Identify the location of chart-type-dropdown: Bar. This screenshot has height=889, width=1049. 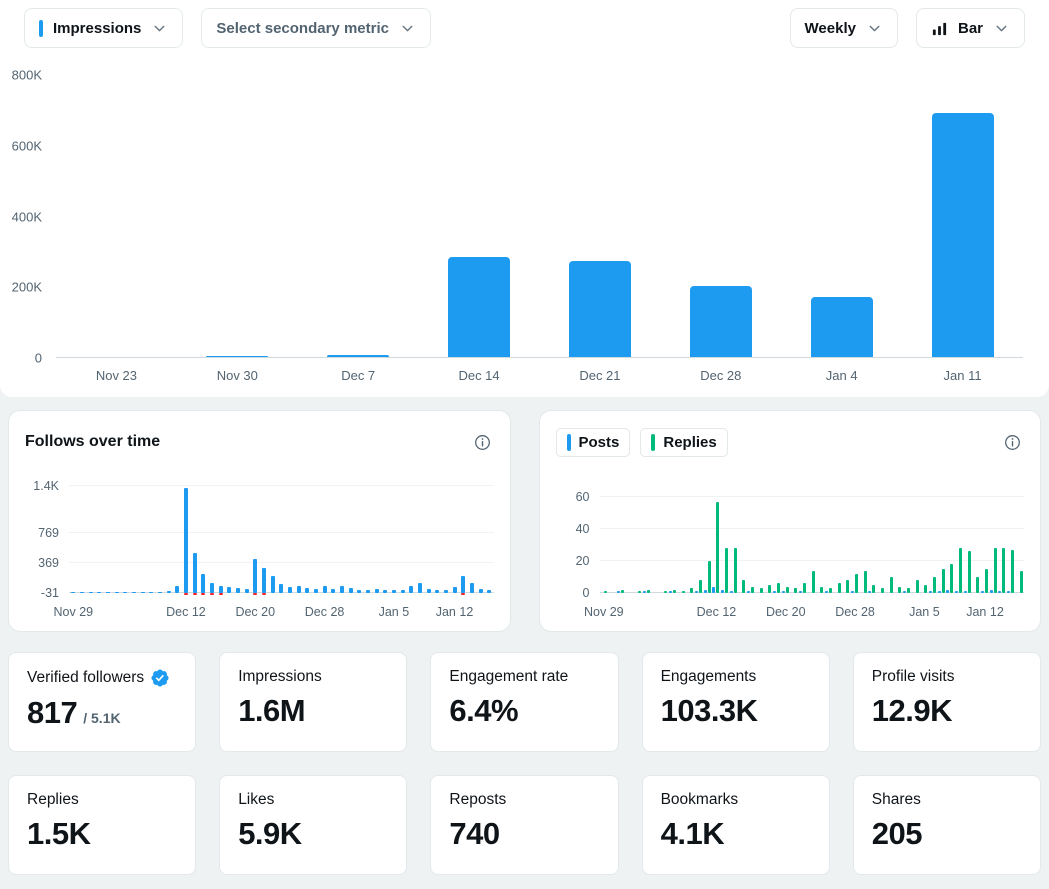
(970, 28).